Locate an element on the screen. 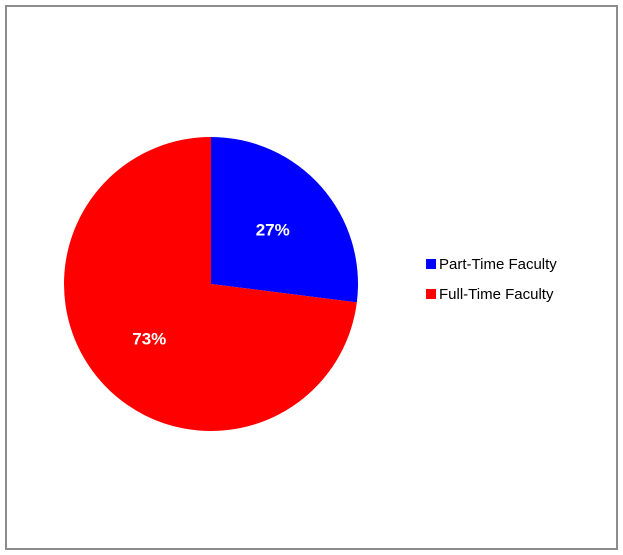  legend-label: Full-Time Faculty is located at coordinates (496, 294).